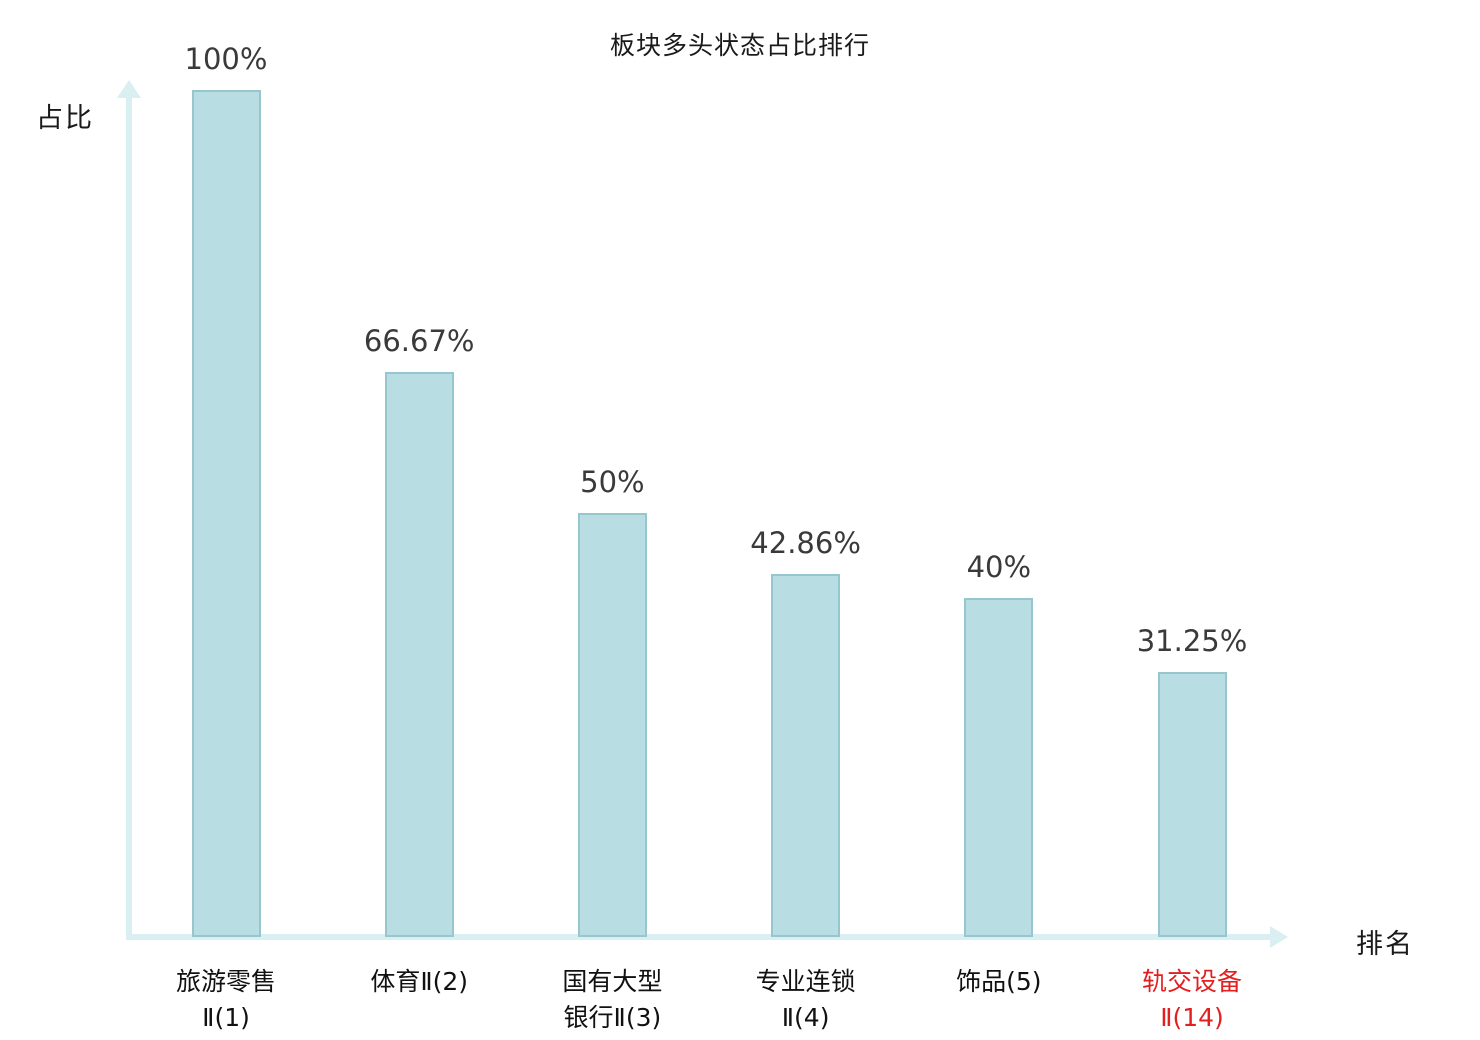  I want to click on x-axis, so click(699, 937).